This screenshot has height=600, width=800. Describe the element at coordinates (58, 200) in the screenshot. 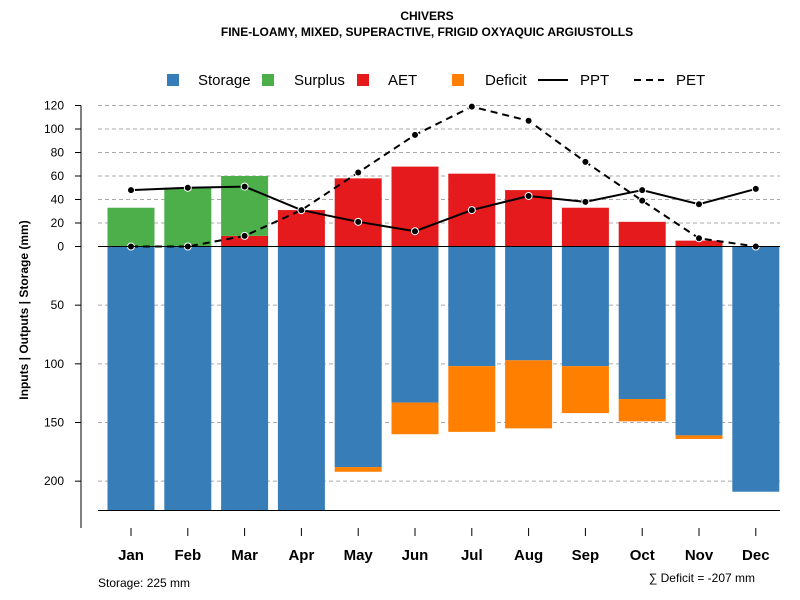

I see `y-tick-label: 40` at that location.